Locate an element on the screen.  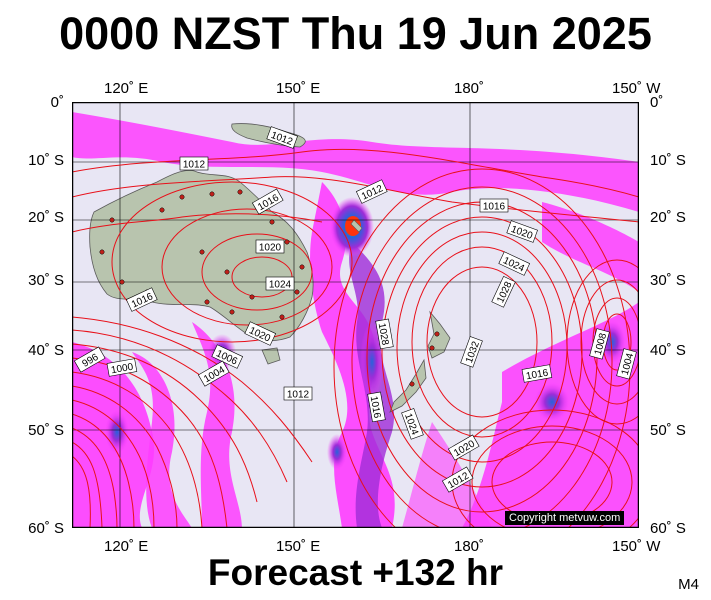
isobar-label-text: 1000 is located at coordinates (122, 369).